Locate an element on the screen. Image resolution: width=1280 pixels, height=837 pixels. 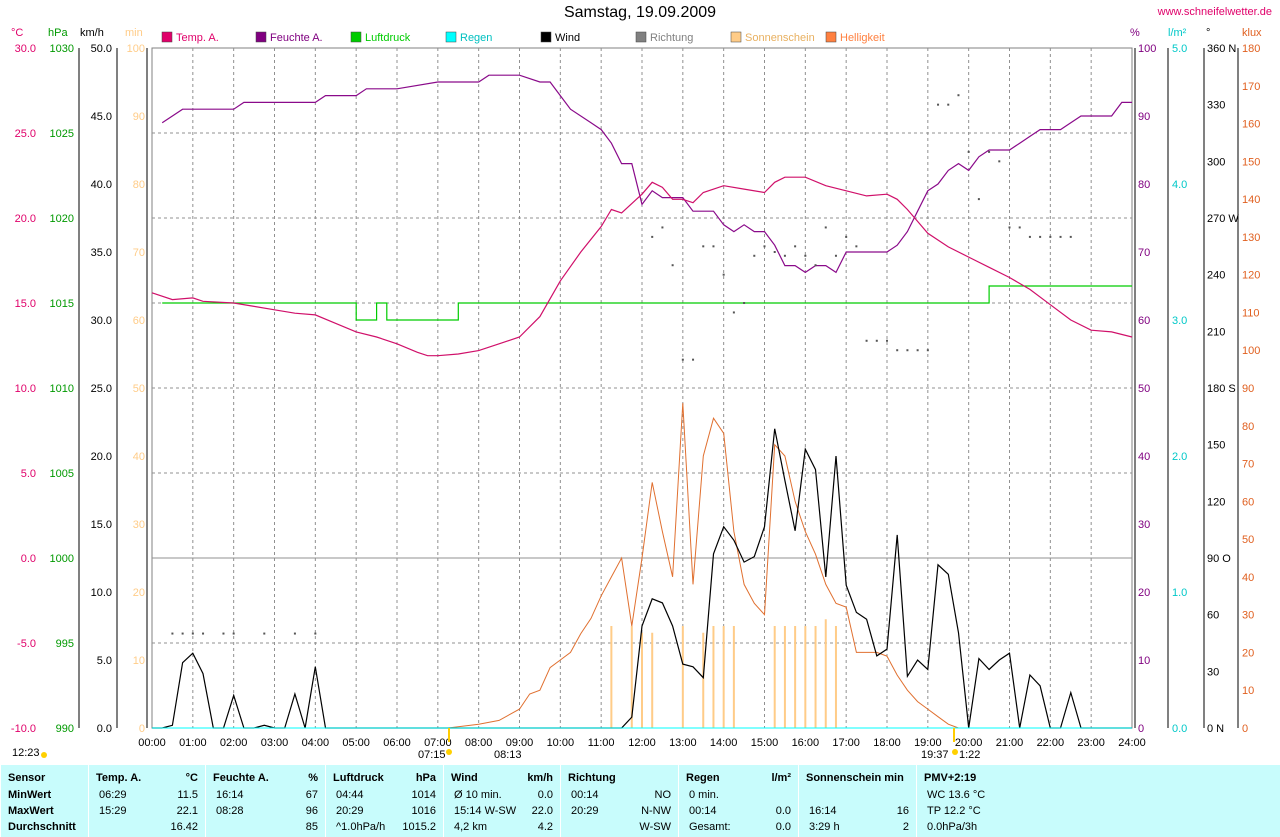
stats-value: 1015.2 is located at coordinates (419, 827).